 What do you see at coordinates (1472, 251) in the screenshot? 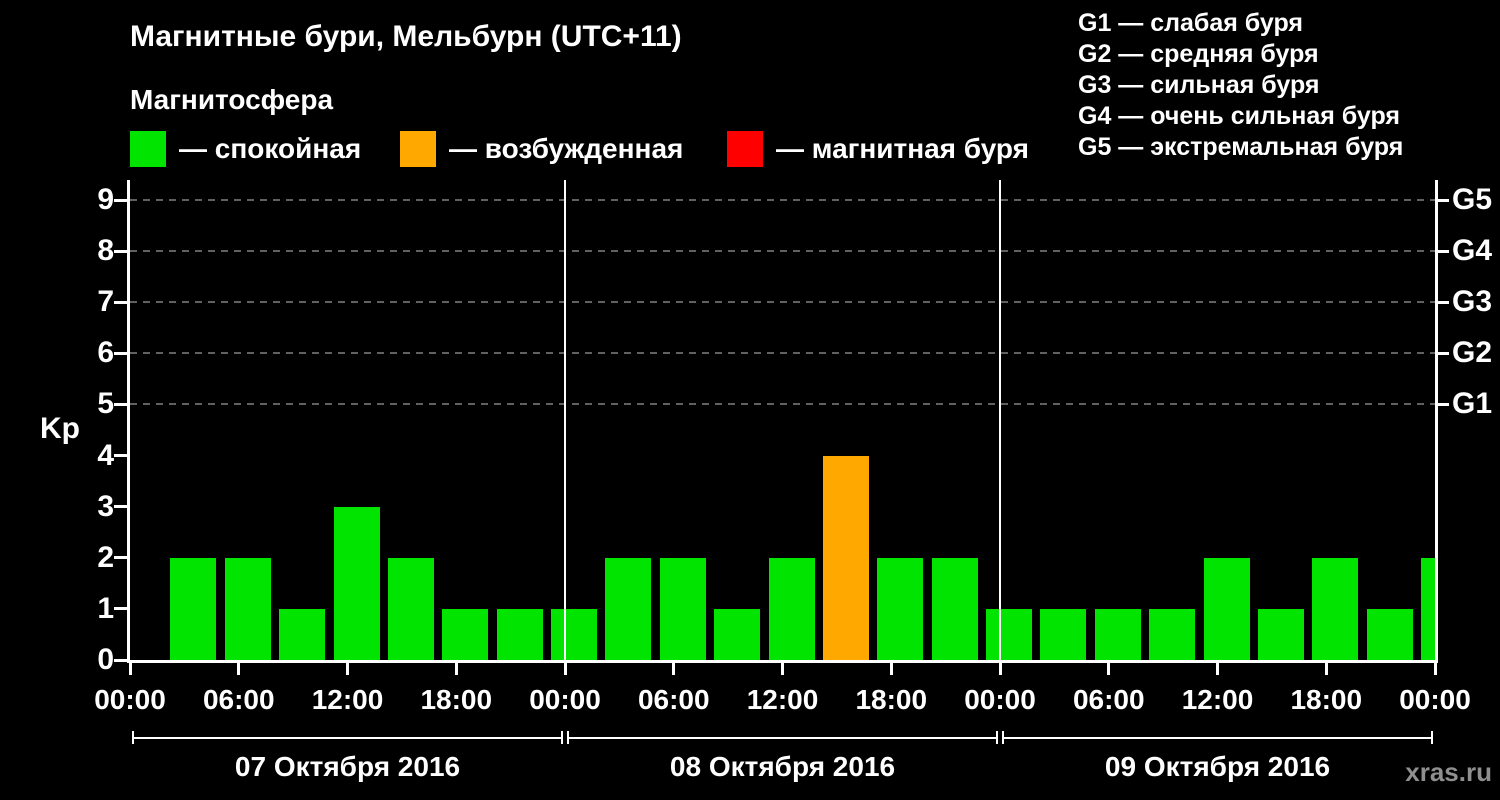
I see `g-scale-axis-label: G4` at bounding box center [1472, 251].